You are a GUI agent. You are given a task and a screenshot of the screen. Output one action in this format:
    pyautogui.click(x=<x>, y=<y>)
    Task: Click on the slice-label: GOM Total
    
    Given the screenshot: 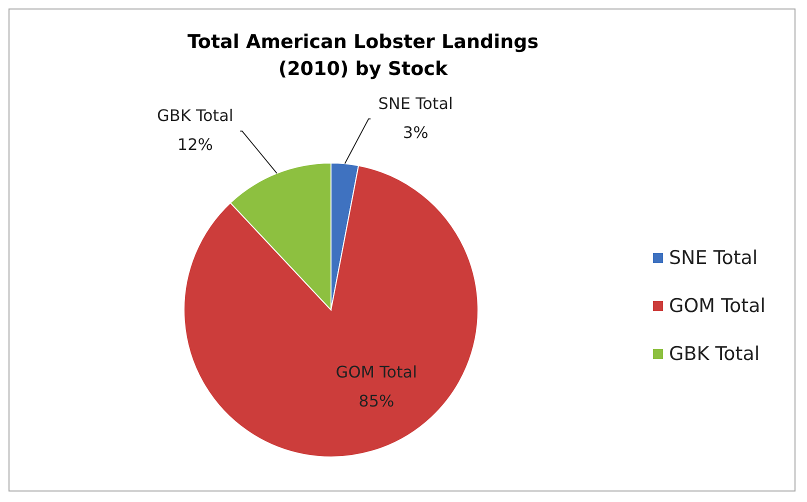 What is the action you would take?
    pyautogui.click(x=377, y=372)
    